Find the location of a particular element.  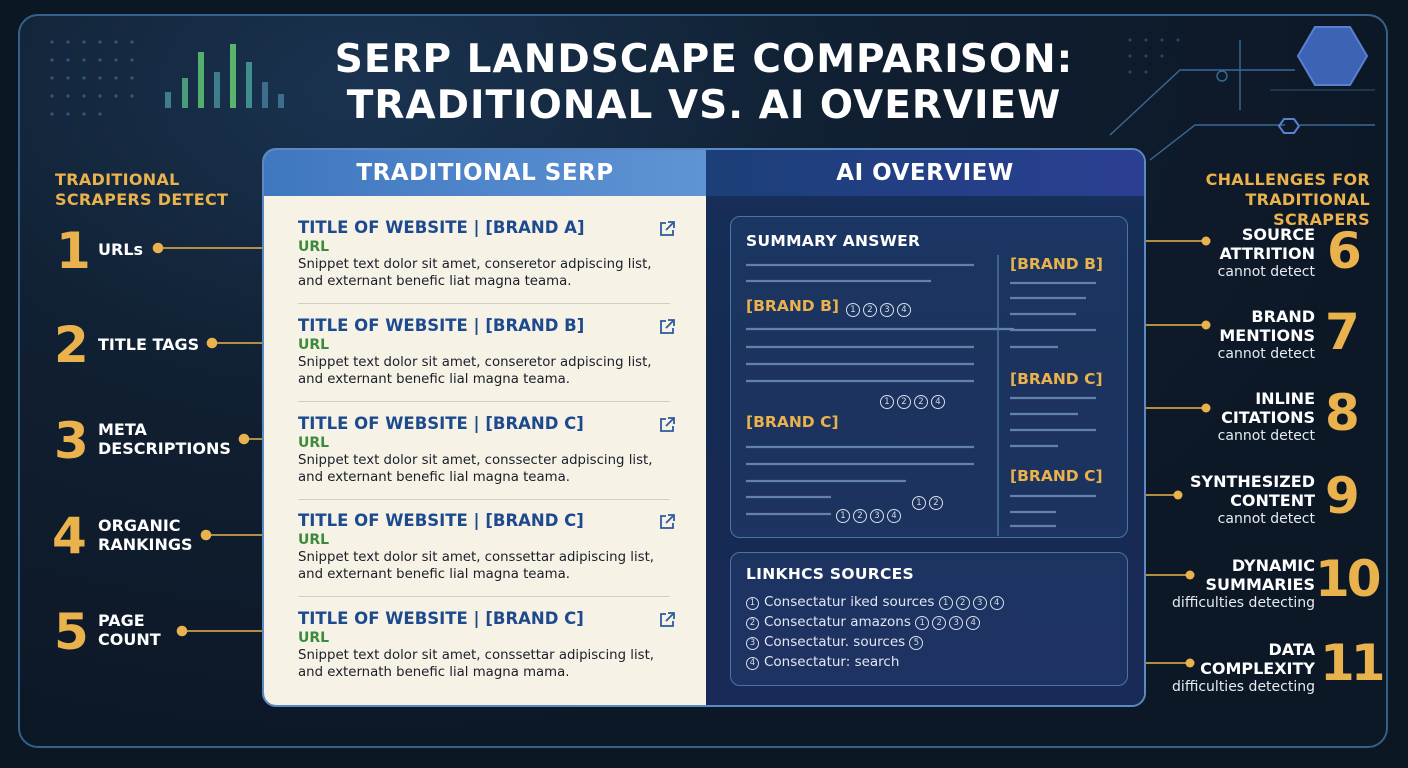

source-item-3: 3 Consectatur. sources 5 is located at coordinates (836, 642).